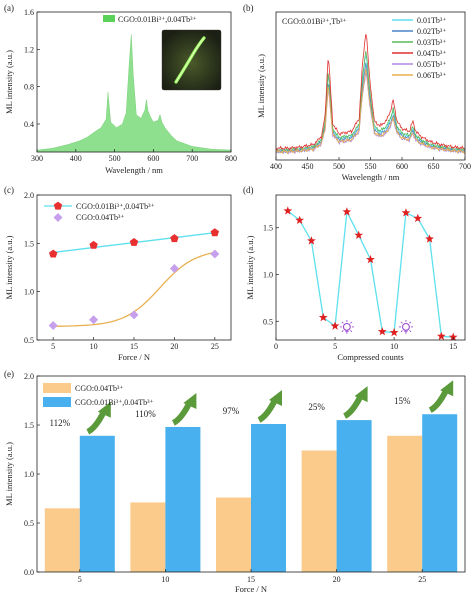  What do you see at coordinates (100, 217) in the screenshot?
I see `legend-label: CGO:0.04Tb³⁺` at bounding box center [100, 217].